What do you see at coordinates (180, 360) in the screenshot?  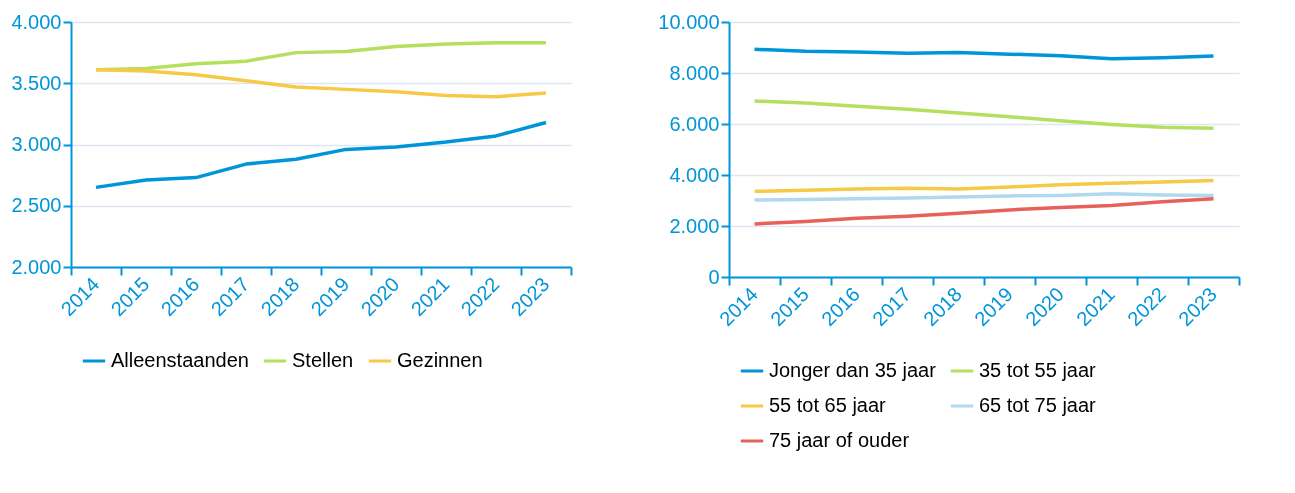 I see `legend-label: Alleenstaanden` at bounding box center [180, 360].